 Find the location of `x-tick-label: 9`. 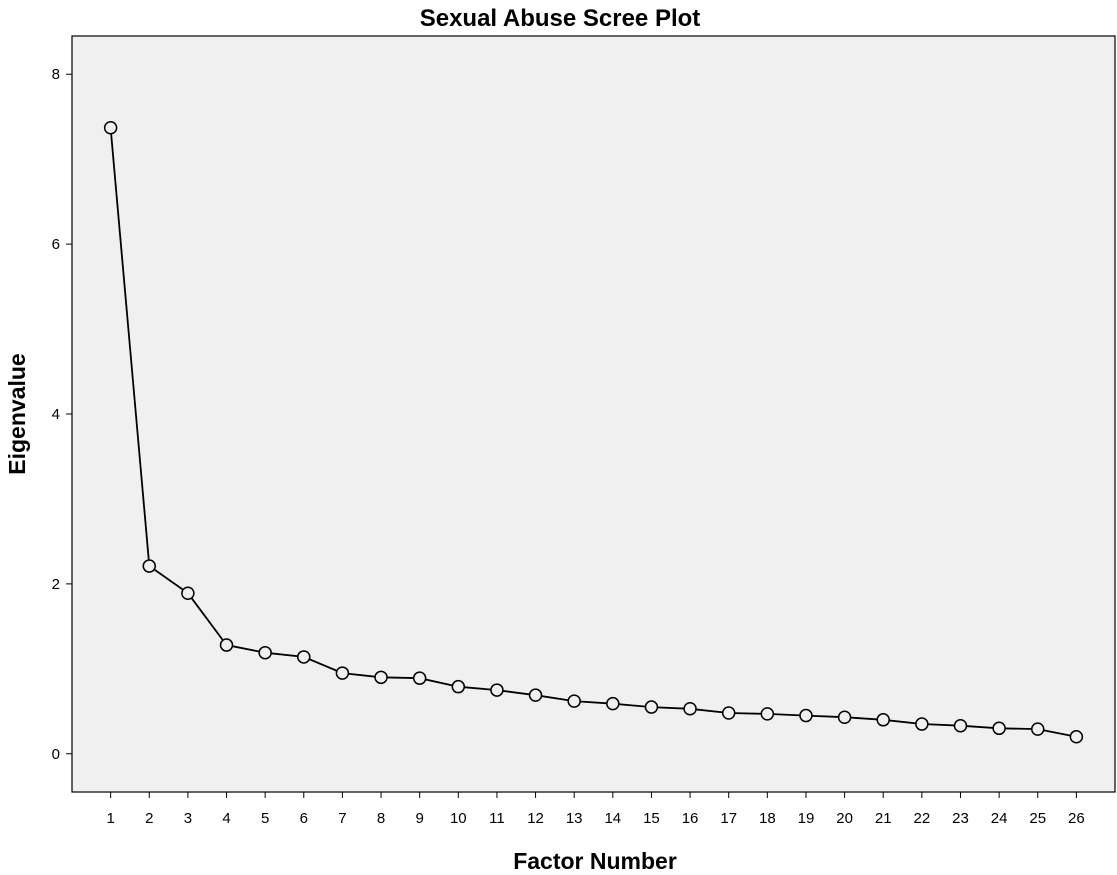

x-tick-label: 9 is located at coordinates (419, 818).